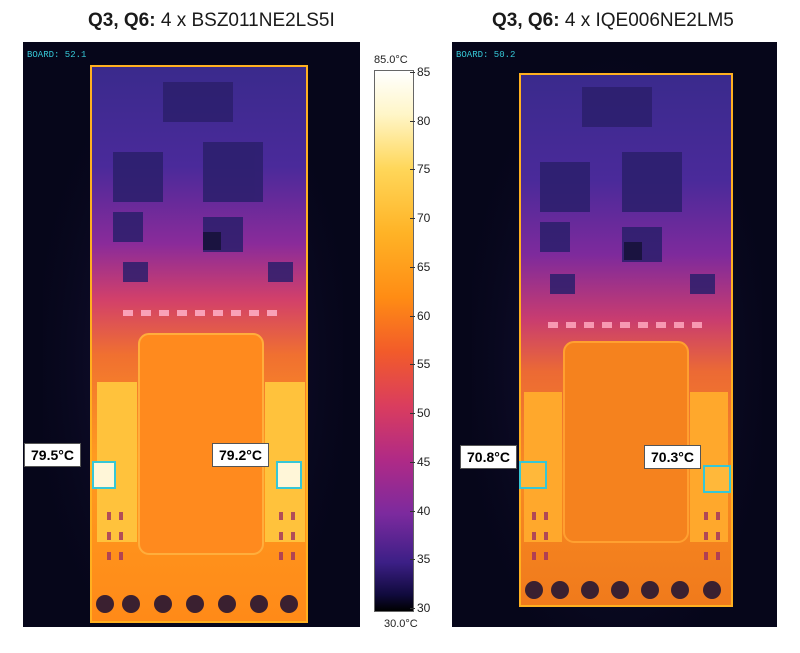 The height and width of the screenshot is (653, 800). I want to click on scale-gradient-bar, so click(394, 341).